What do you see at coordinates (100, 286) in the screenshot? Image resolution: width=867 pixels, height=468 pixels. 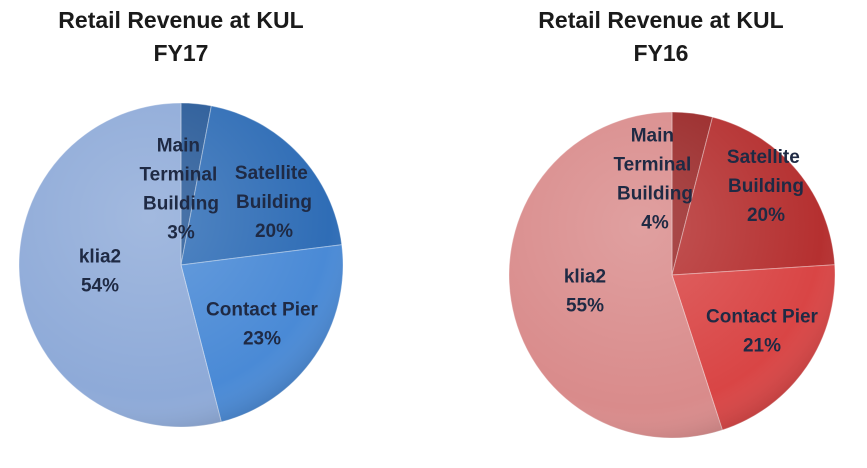 I see `slice-value-label: 54%` at bounding box center [100, 286].